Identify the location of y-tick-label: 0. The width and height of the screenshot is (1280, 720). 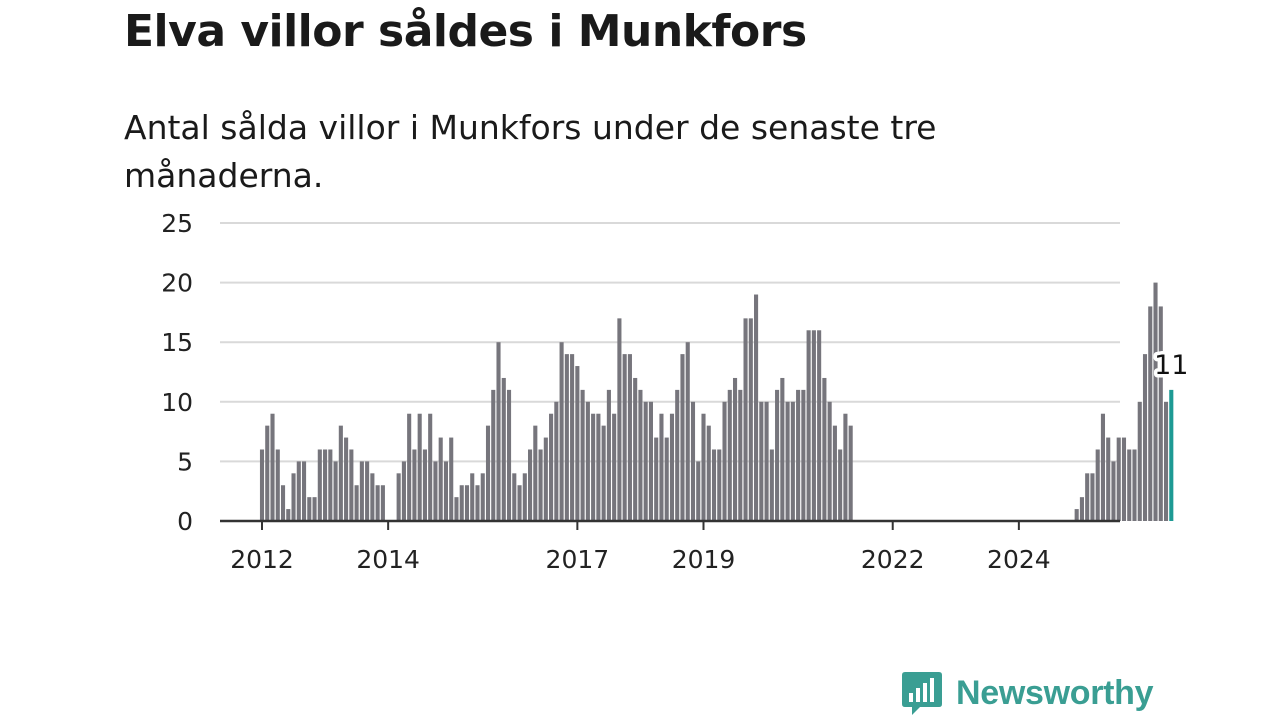
(185, 521).